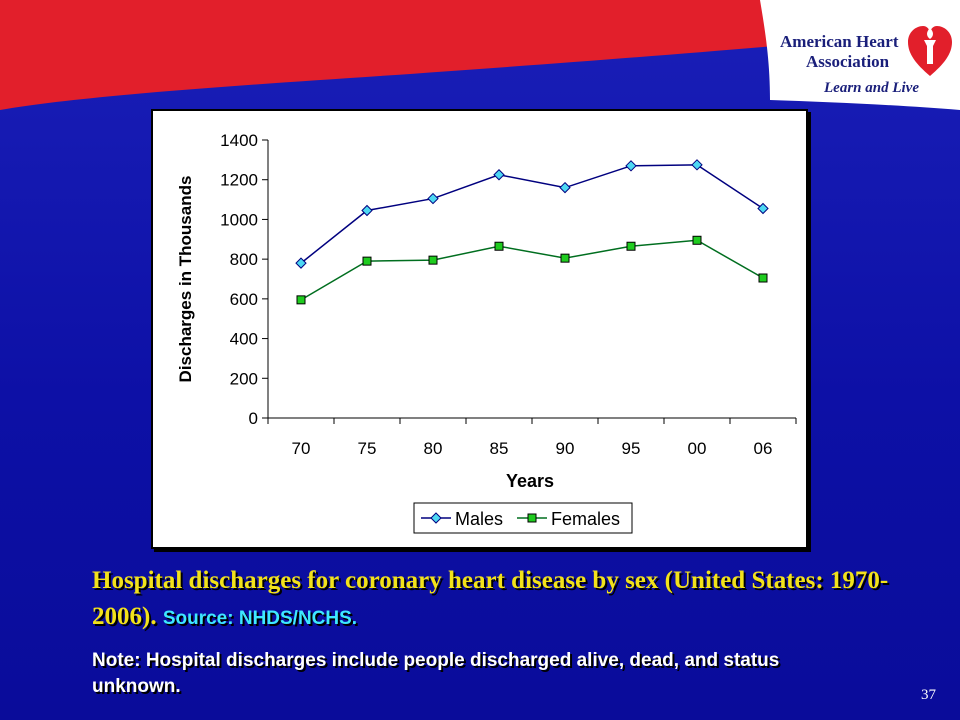 This screenshot has height=720, width=960. What do you see at coordinates (244, 378) in the screenshot?
I see `y-tick-label: 200` at bounding box center [244, 378].